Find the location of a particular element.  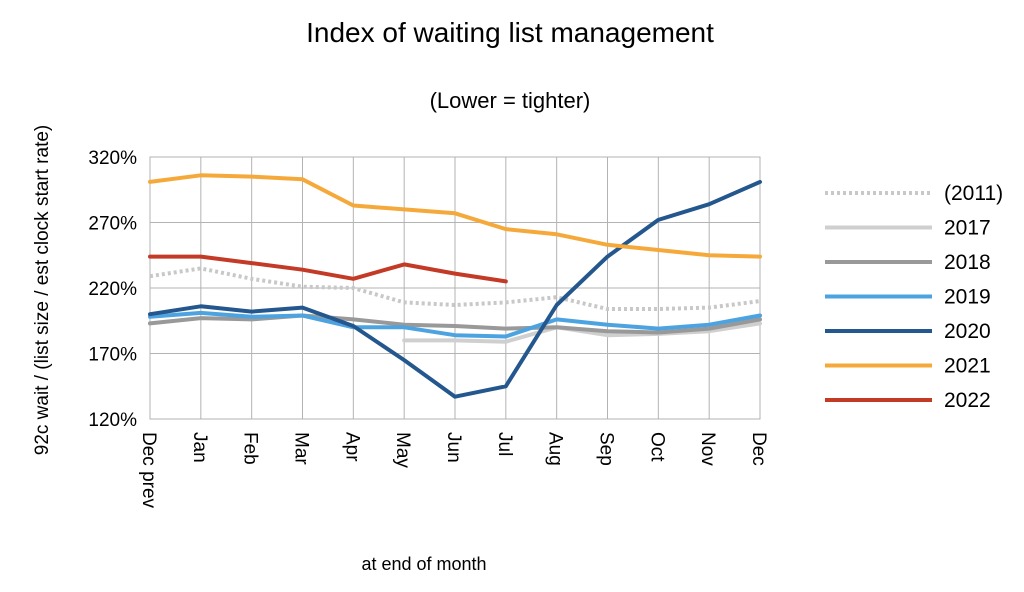

x-tick-label: Jun is located at coordinates (453, 447).